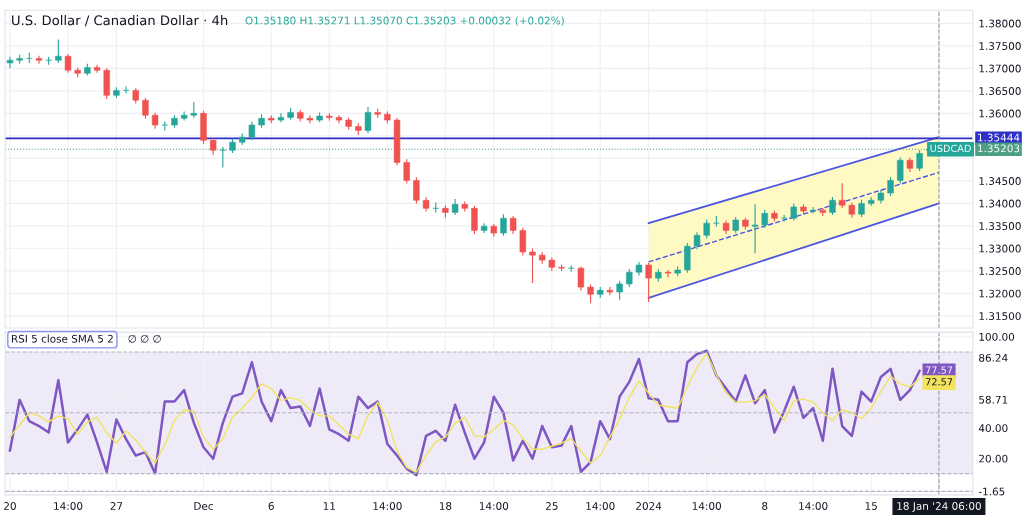 The width and height of the screenshot is (1024, 515). Describe the element at coordinates (445, 506) in the screenshot. I see `x-tick-label: 18` at that location.